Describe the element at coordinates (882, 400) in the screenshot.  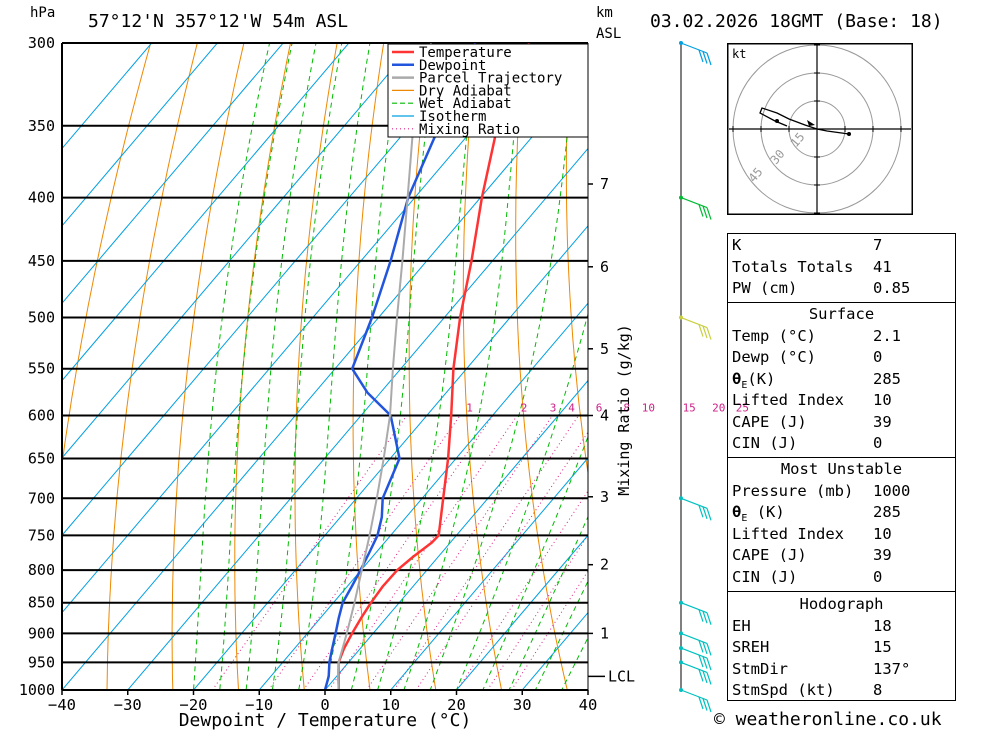
I see `surface-lifted-index-value: 10` at that location.